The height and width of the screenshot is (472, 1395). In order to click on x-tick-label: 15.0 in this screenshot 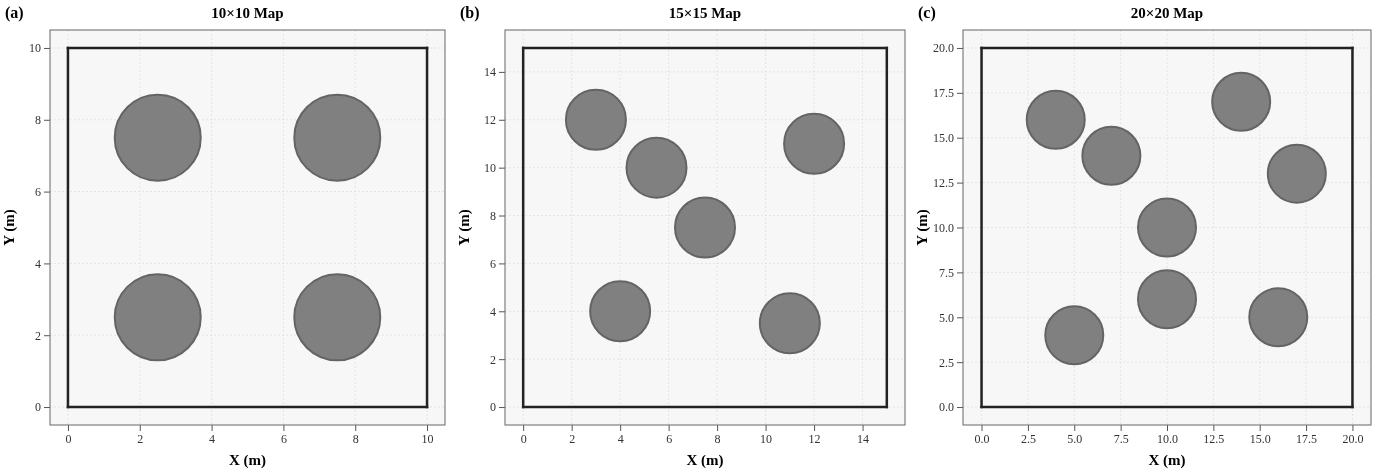, I will do `click(1260, 438)`.